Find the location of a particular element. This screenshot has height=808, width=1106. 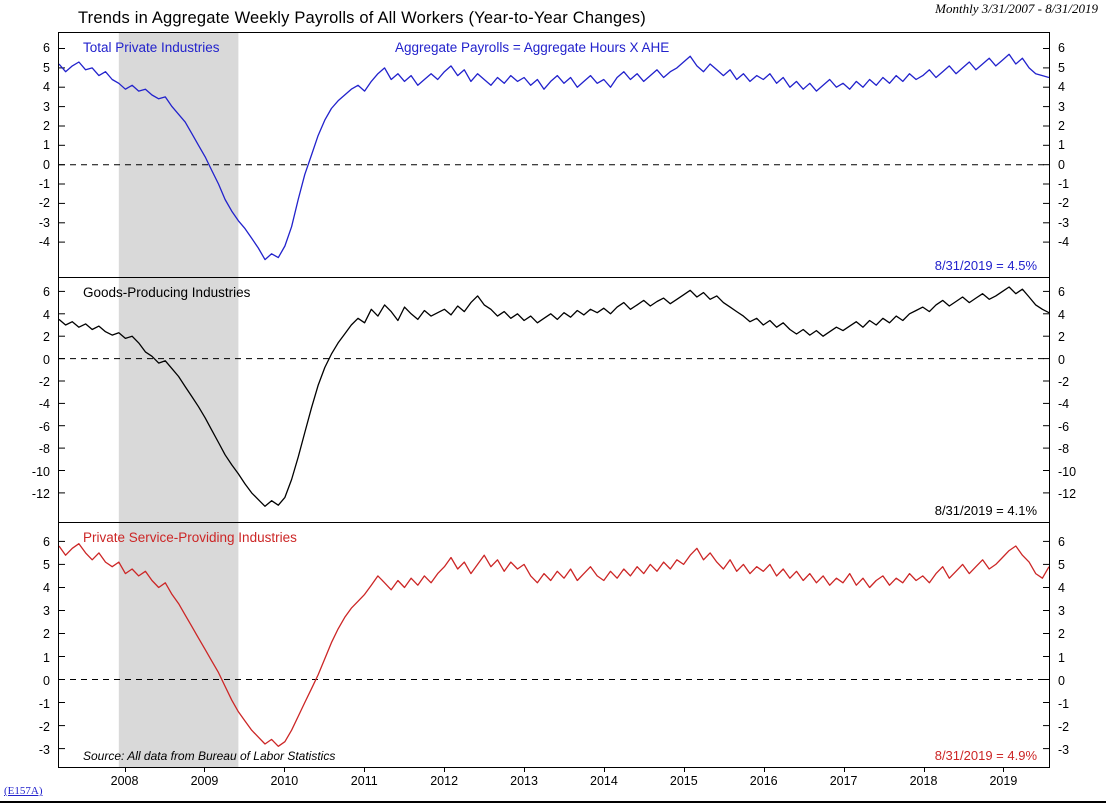

x-tick-label: 2018 is located at coordinates (923, 781).